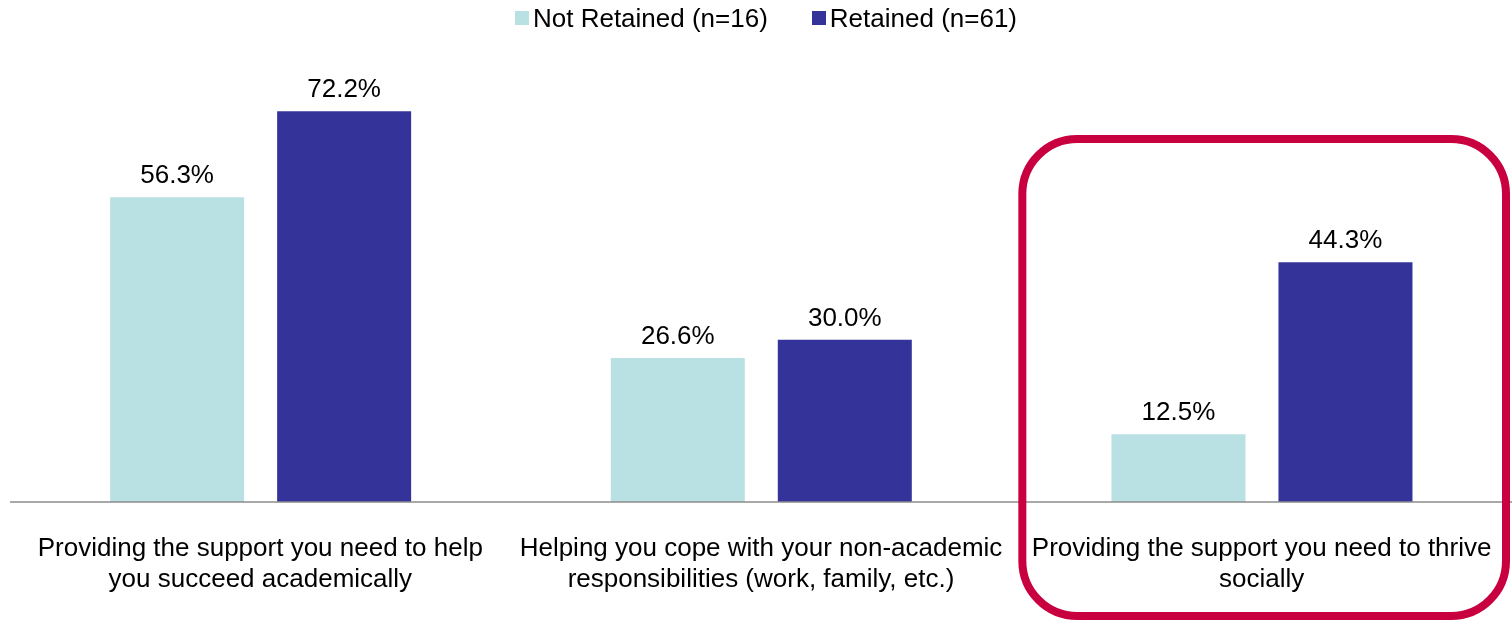  Describe the element at coordinates (260, 562) in the screenshot. I see `x-tick-label: Providing the support you need to help you succeed academically` at that location.